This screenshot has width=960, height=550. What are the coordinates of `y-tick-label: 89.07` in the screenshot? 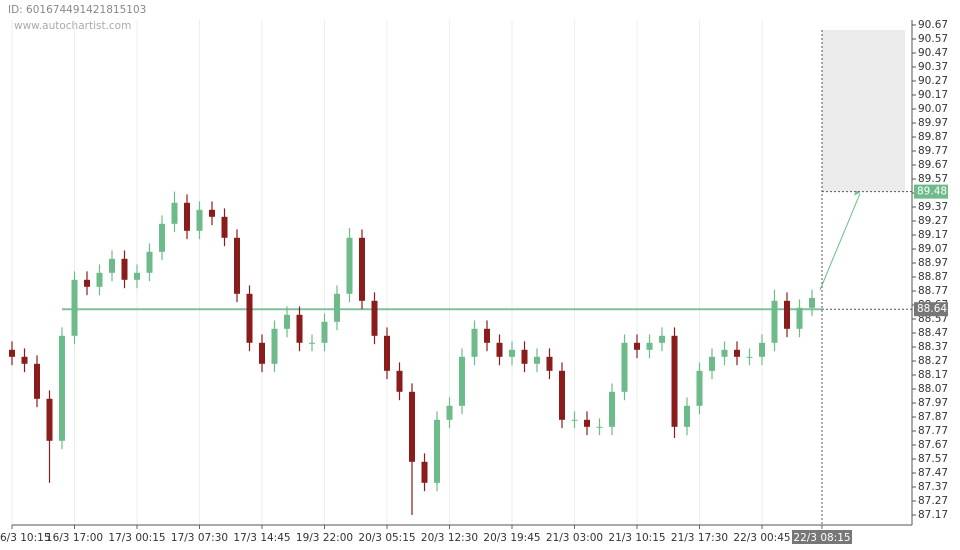 It's located at (933, 249).